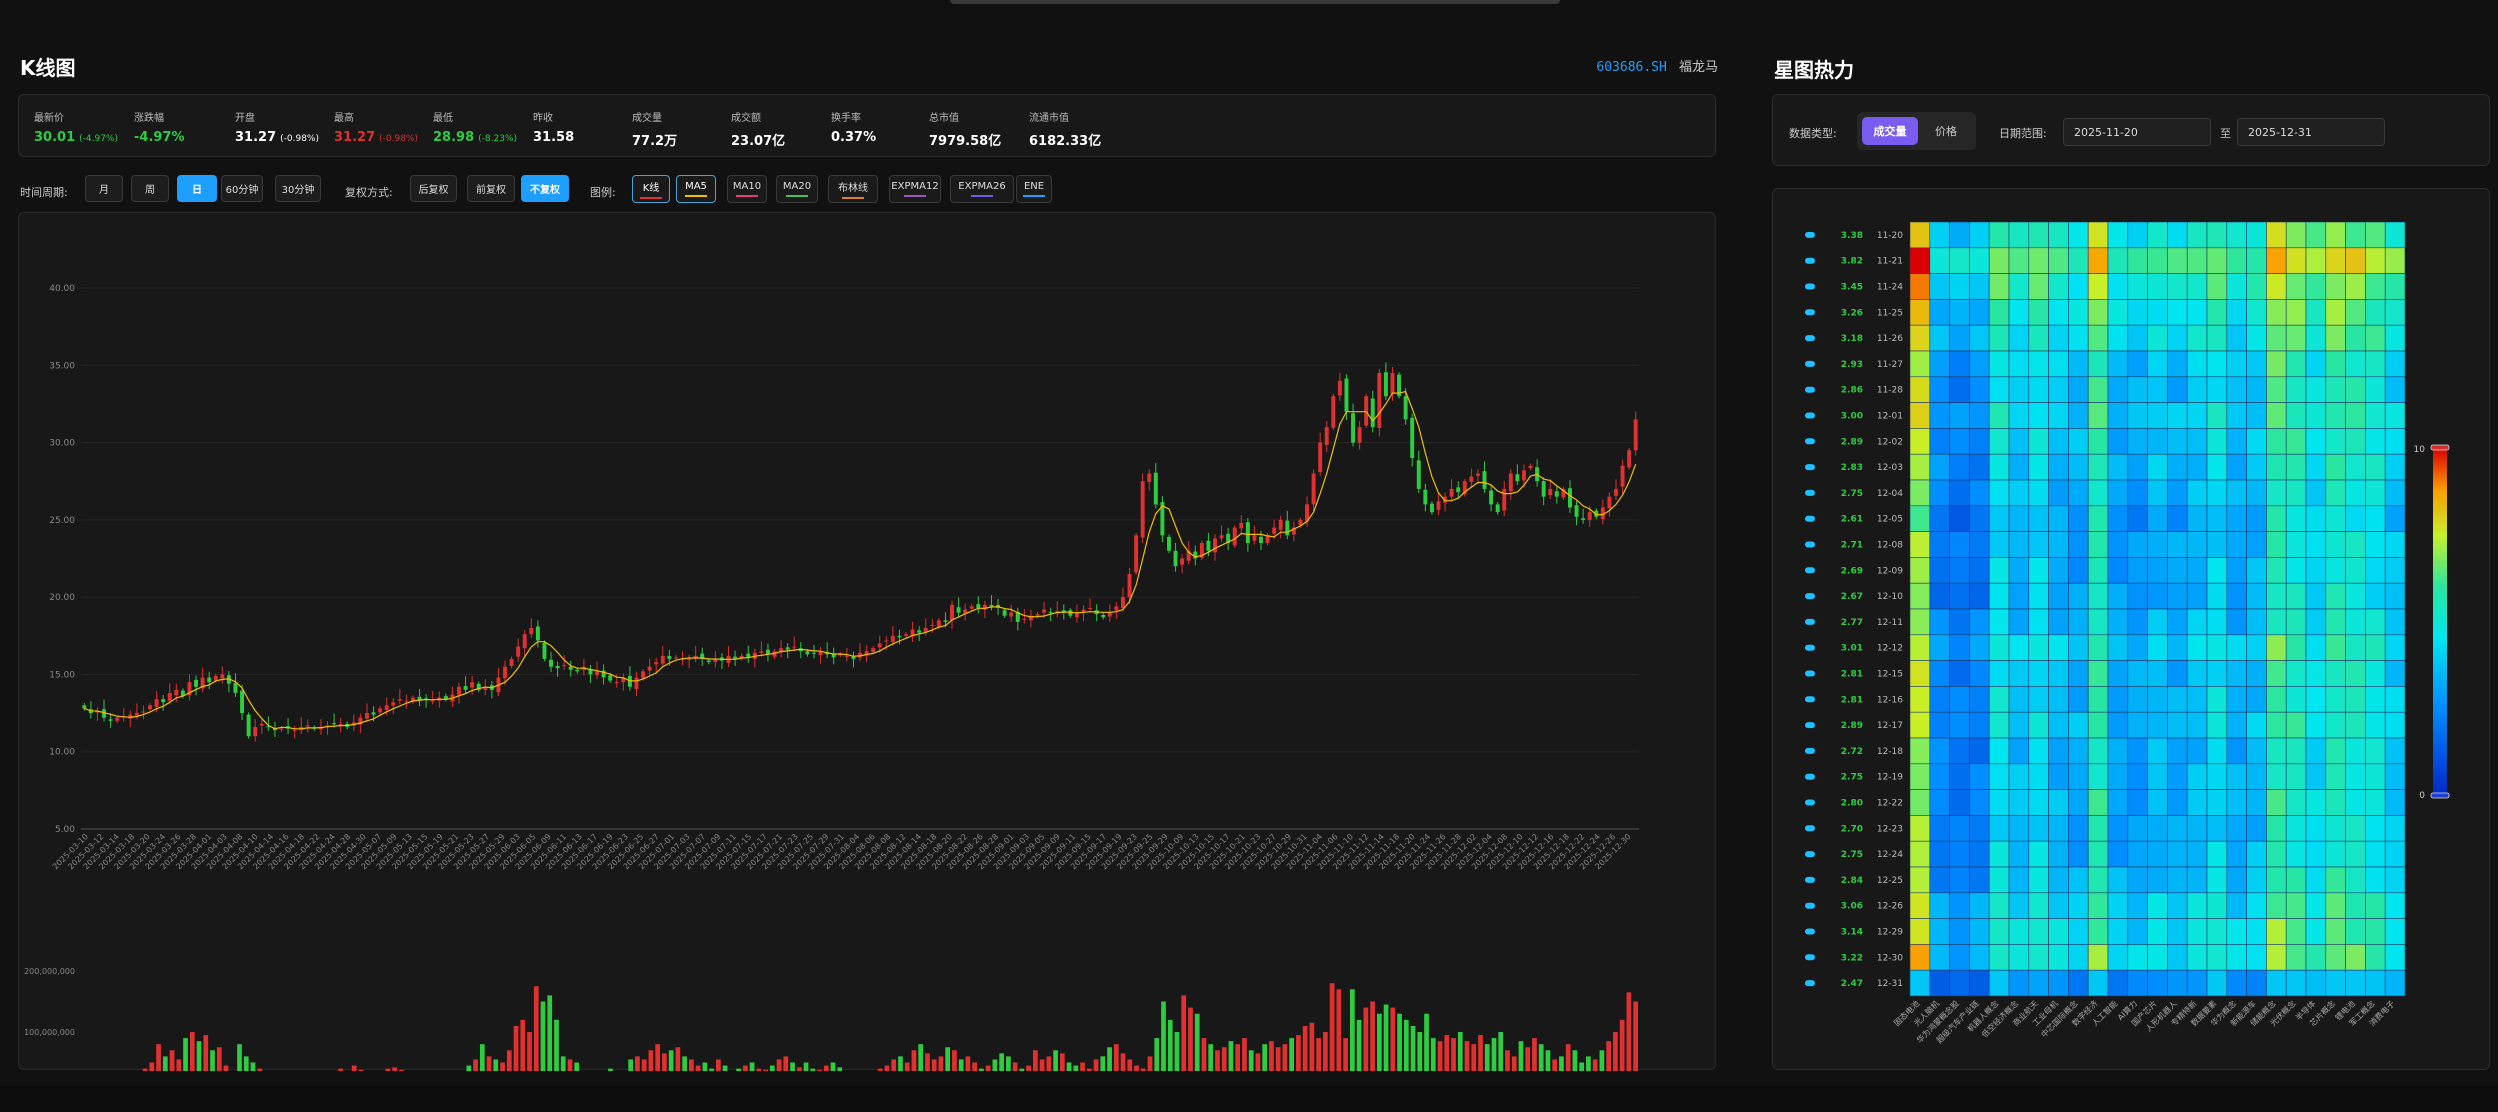 The width and height of the screenshot is (2498, 1112). What do you see at coordinates (915, 189) in the screenshot?
I see `legend-toggle-expma12: EXPMA12` at bounding box center [915, 189].